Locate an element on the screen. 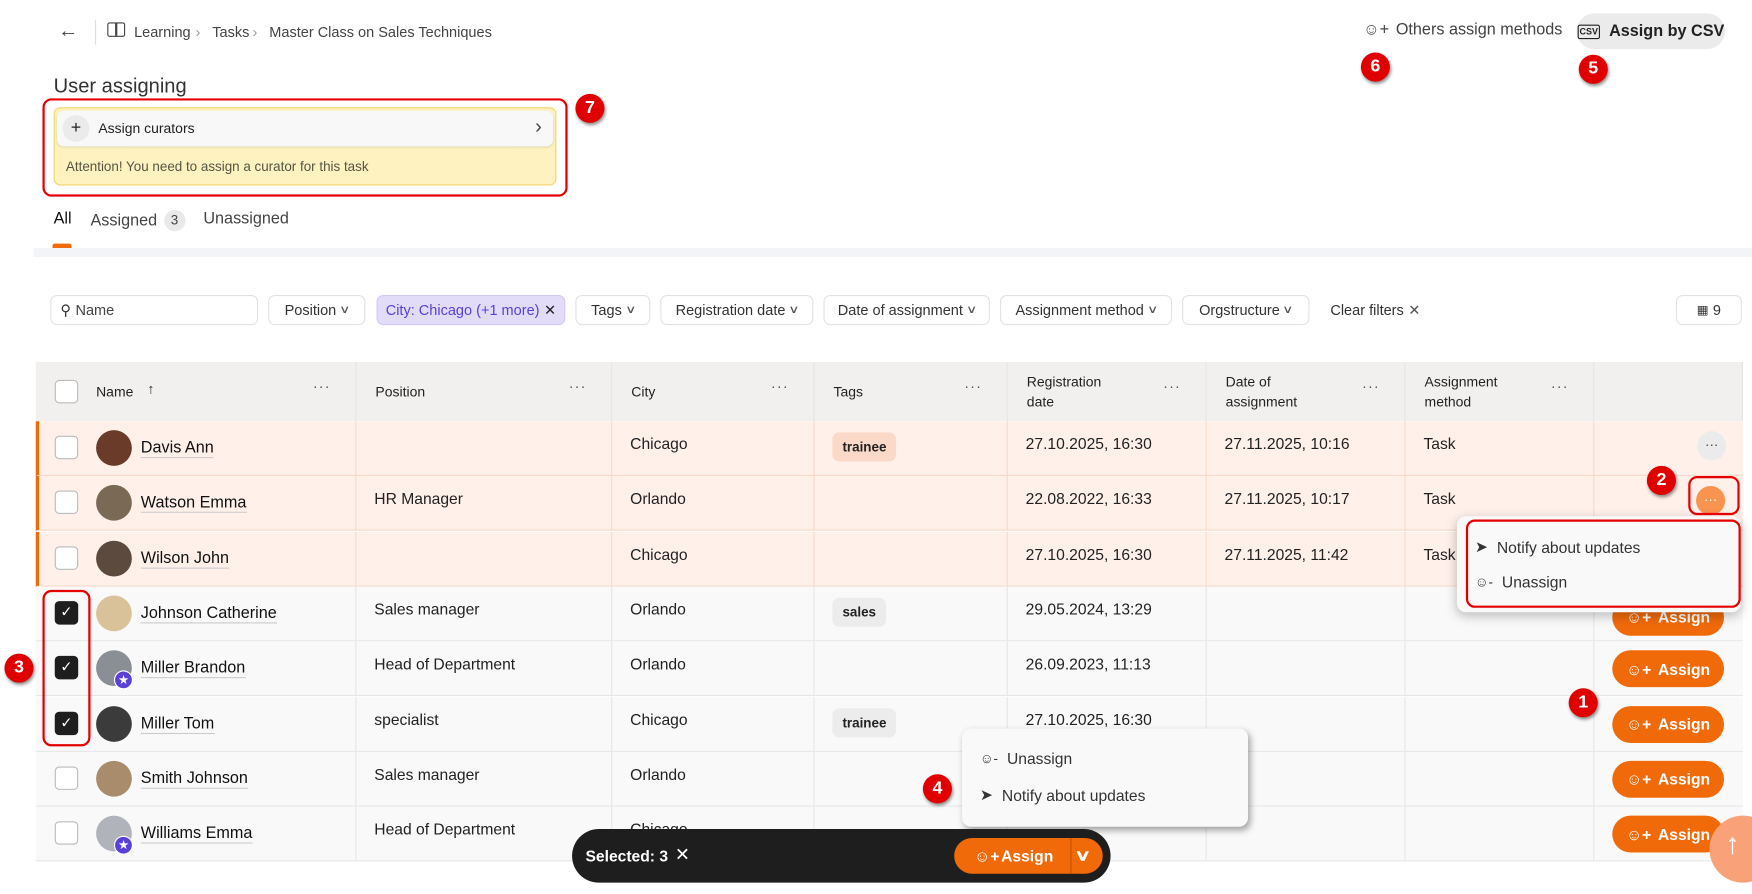  column-header-assigned: Date of assignment ··· is located at coordinates (1306, 392).